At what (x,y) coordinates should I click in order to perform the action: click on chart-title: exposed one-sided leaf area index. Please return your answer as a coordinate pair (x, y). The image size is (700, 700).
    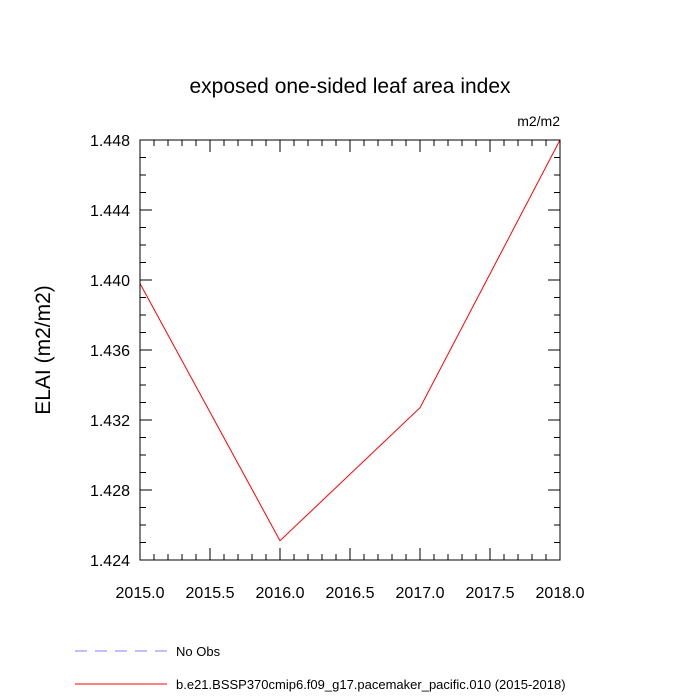
    Looking at the image, I should click on (350, 86).